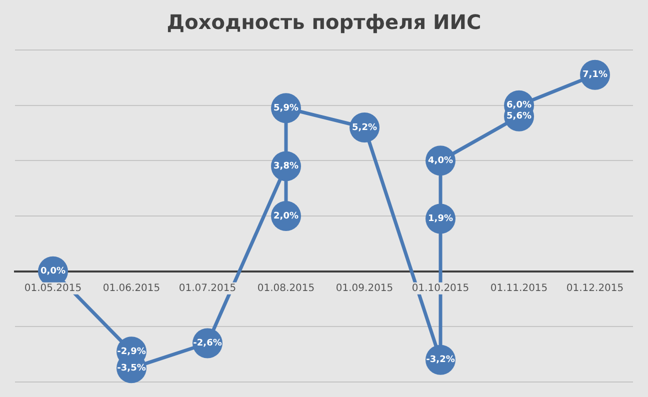  I want to click on data-label: 5,9%, so click(286, 108).